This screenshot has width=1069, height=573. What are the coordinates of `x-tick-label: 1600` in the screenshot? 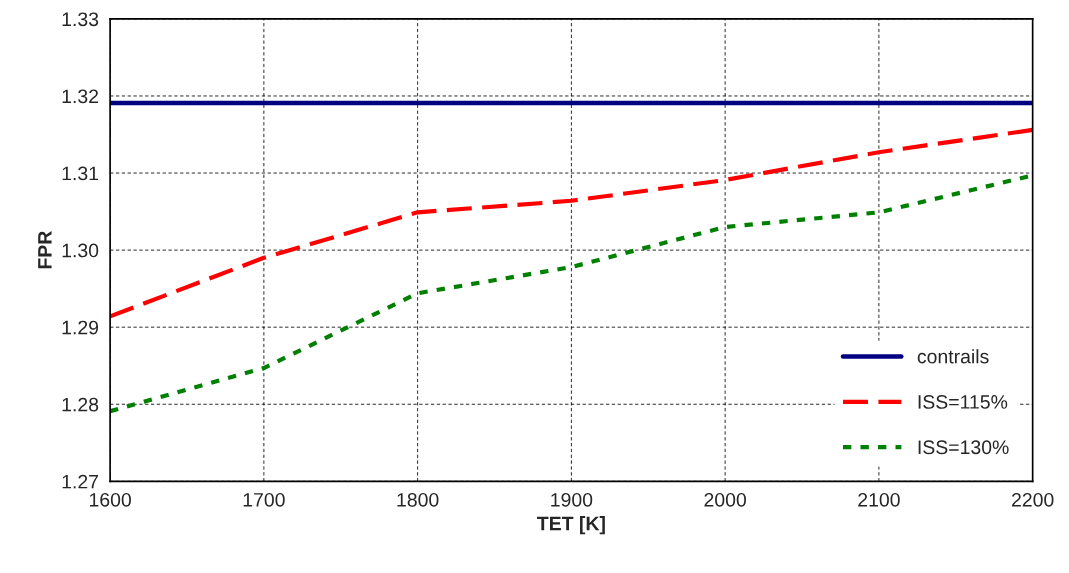 It's located at (110, 499).